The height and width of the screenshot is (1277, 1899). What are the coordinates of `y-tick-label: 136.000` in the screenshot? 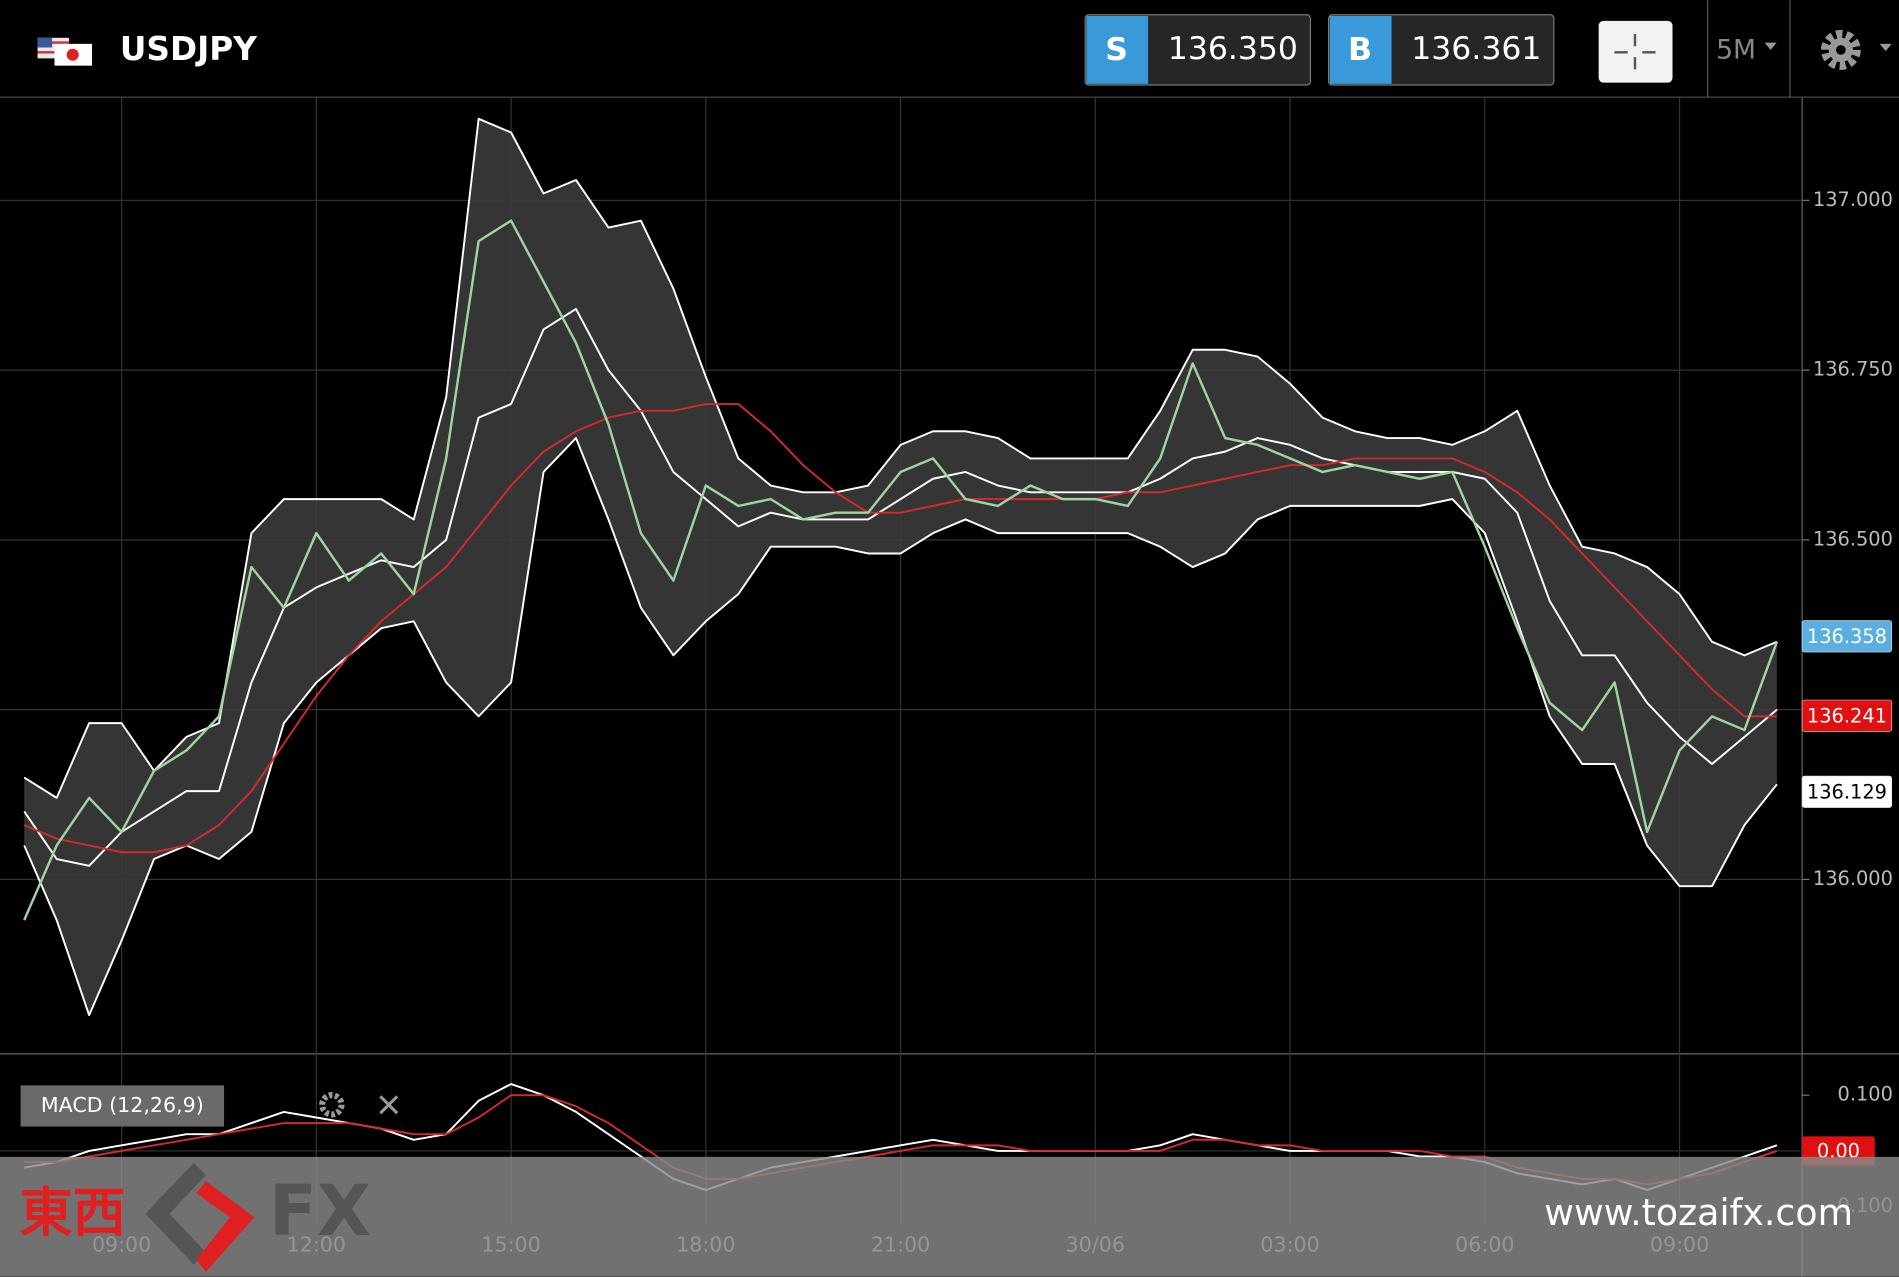 It's located at (1853, 878).